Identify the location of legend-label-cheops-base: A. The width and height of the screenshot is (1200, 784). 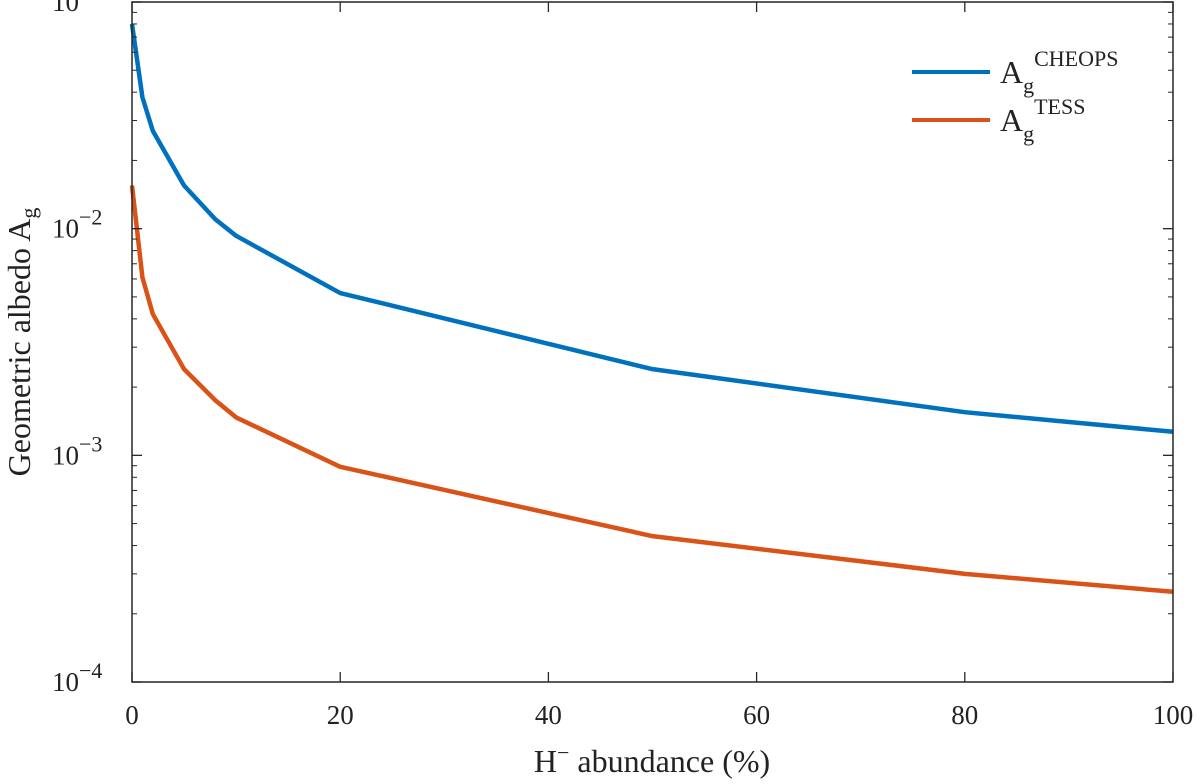
(1011, 72).